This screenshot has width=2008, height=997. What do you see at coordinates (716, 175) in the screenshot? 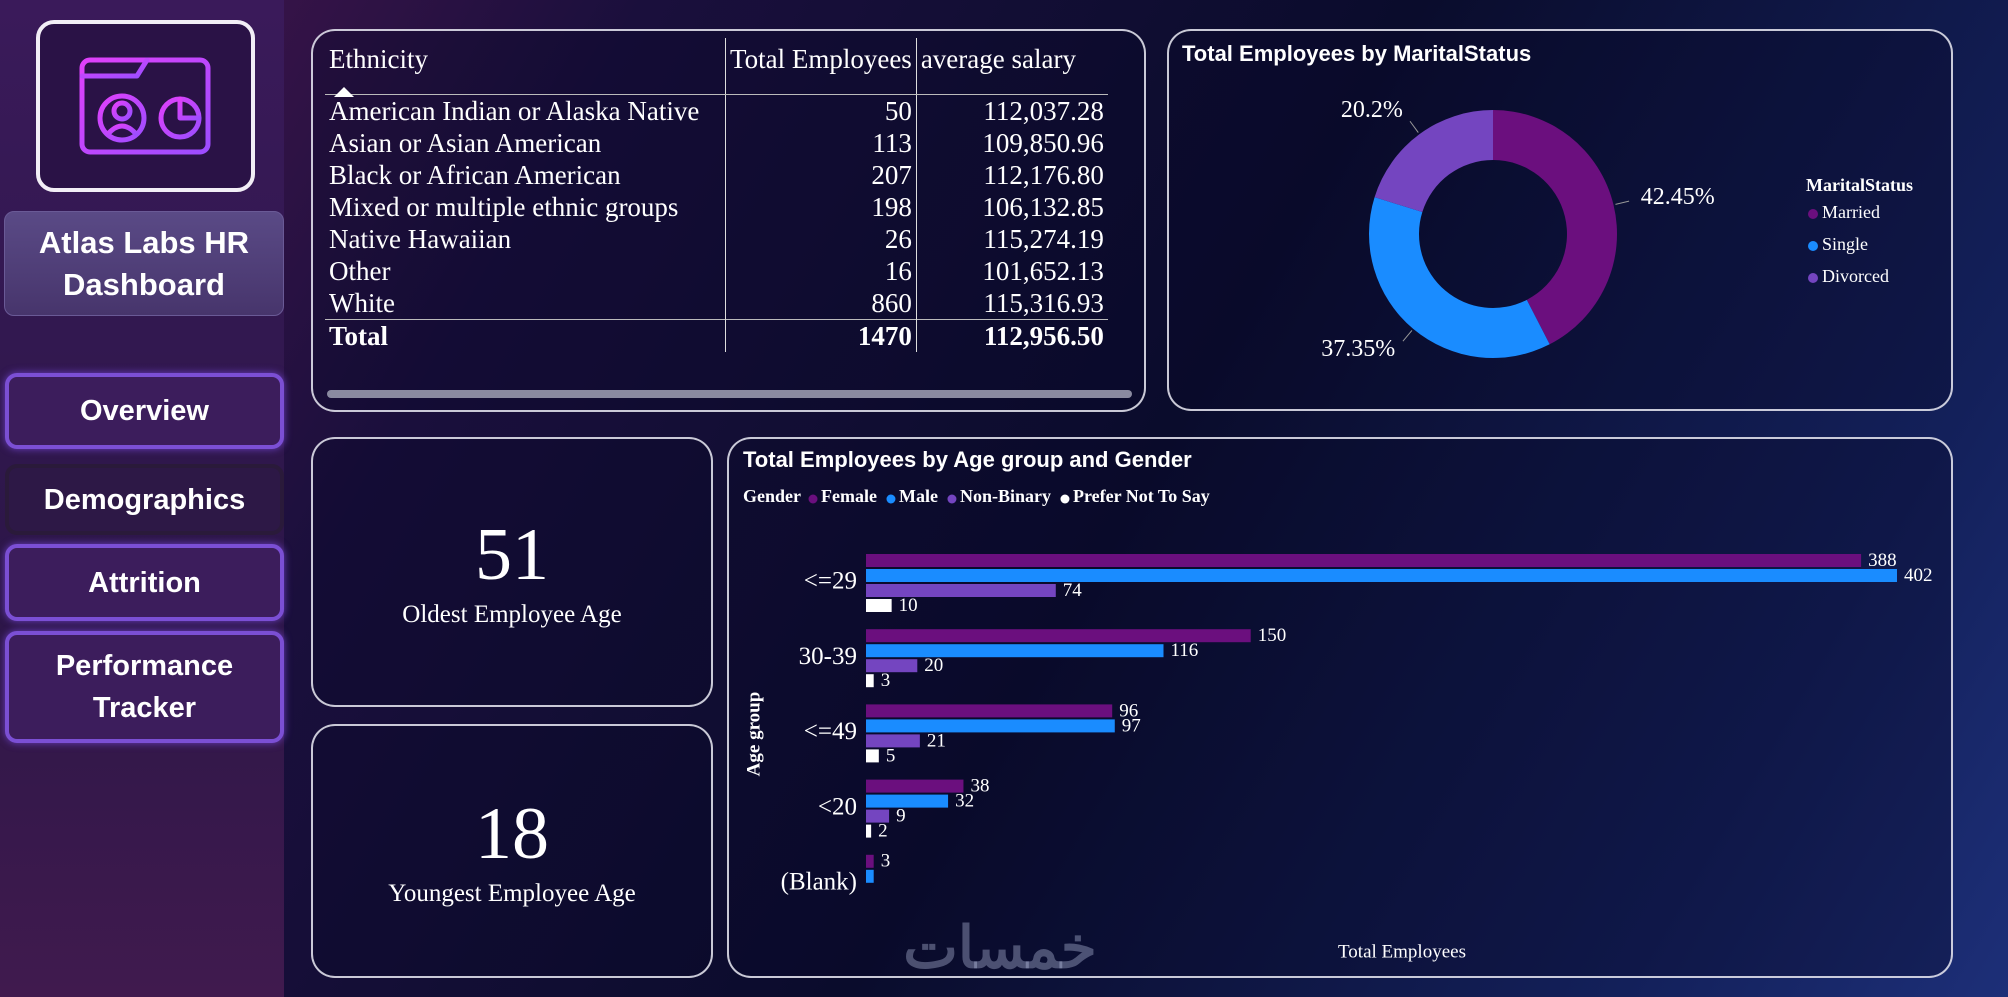
I see `table-row: Black or African American 207 112,176.80` at bounding box center [716, 175].